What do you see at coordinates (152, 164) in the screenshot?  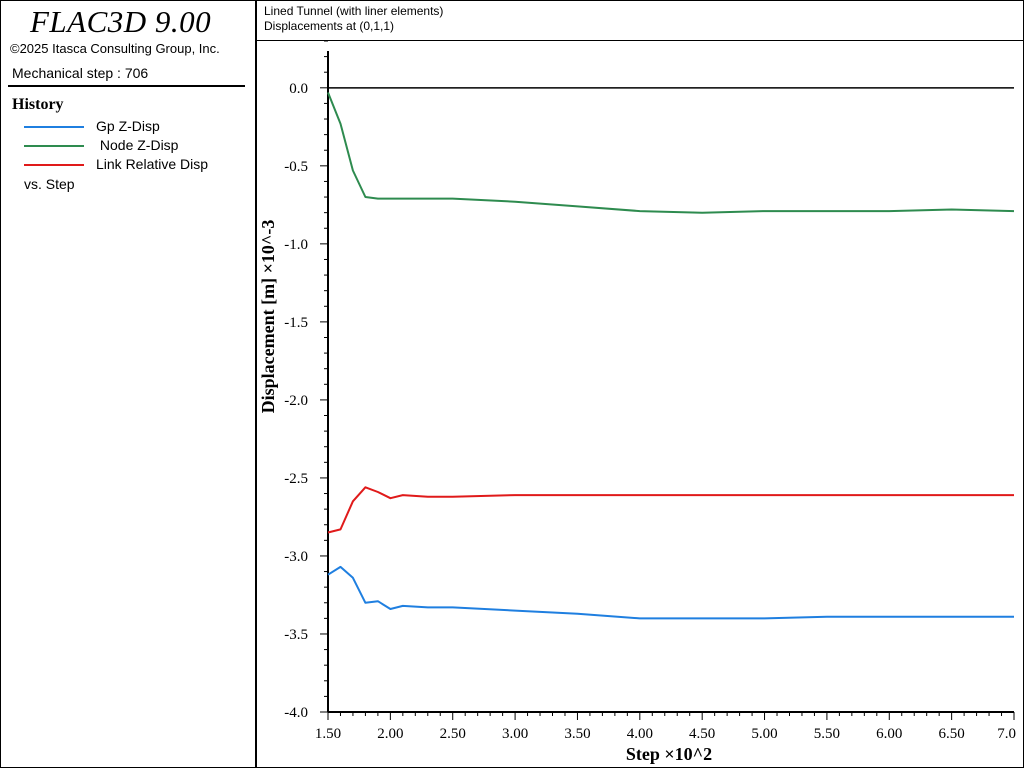 I see `legend-label: Link Relative Disp` at bounding box center [152, 164].